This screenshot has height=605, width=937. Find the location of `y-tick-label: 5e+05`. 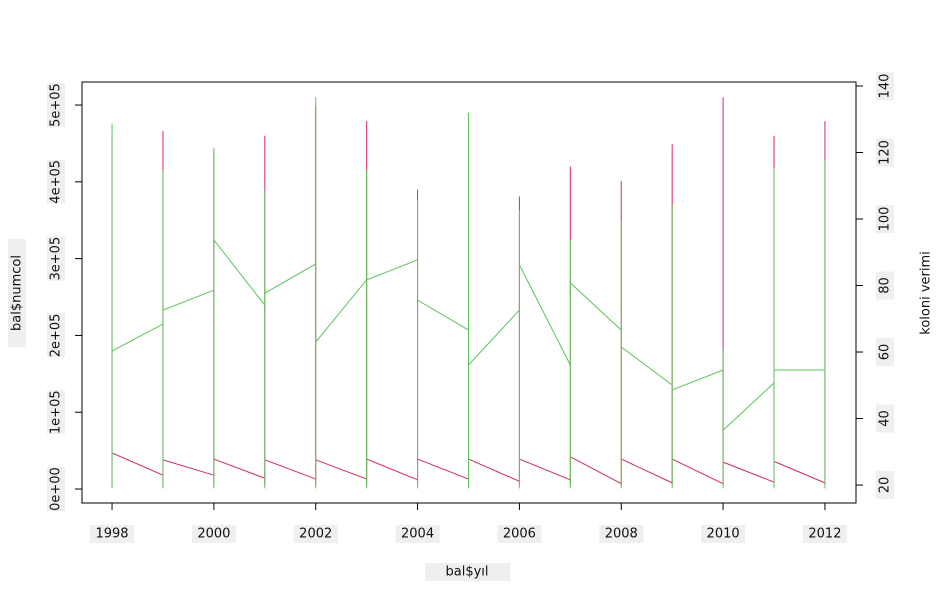

y-tick-label: 5e+05 is located at coordinates (56, 105).